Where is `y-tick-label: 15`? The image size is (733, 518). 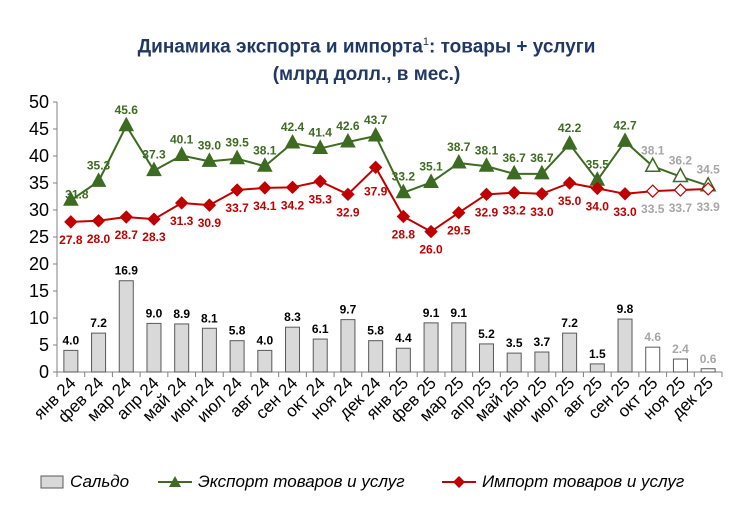
y-tick-label: 15 is located at coordinates (39, 291).